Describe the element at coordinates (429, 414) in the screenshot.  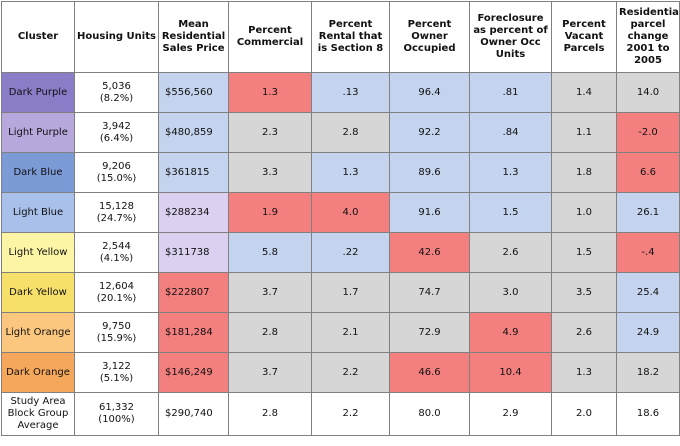
I see `percent-owner-occupied-cell: 80.0` at that location.